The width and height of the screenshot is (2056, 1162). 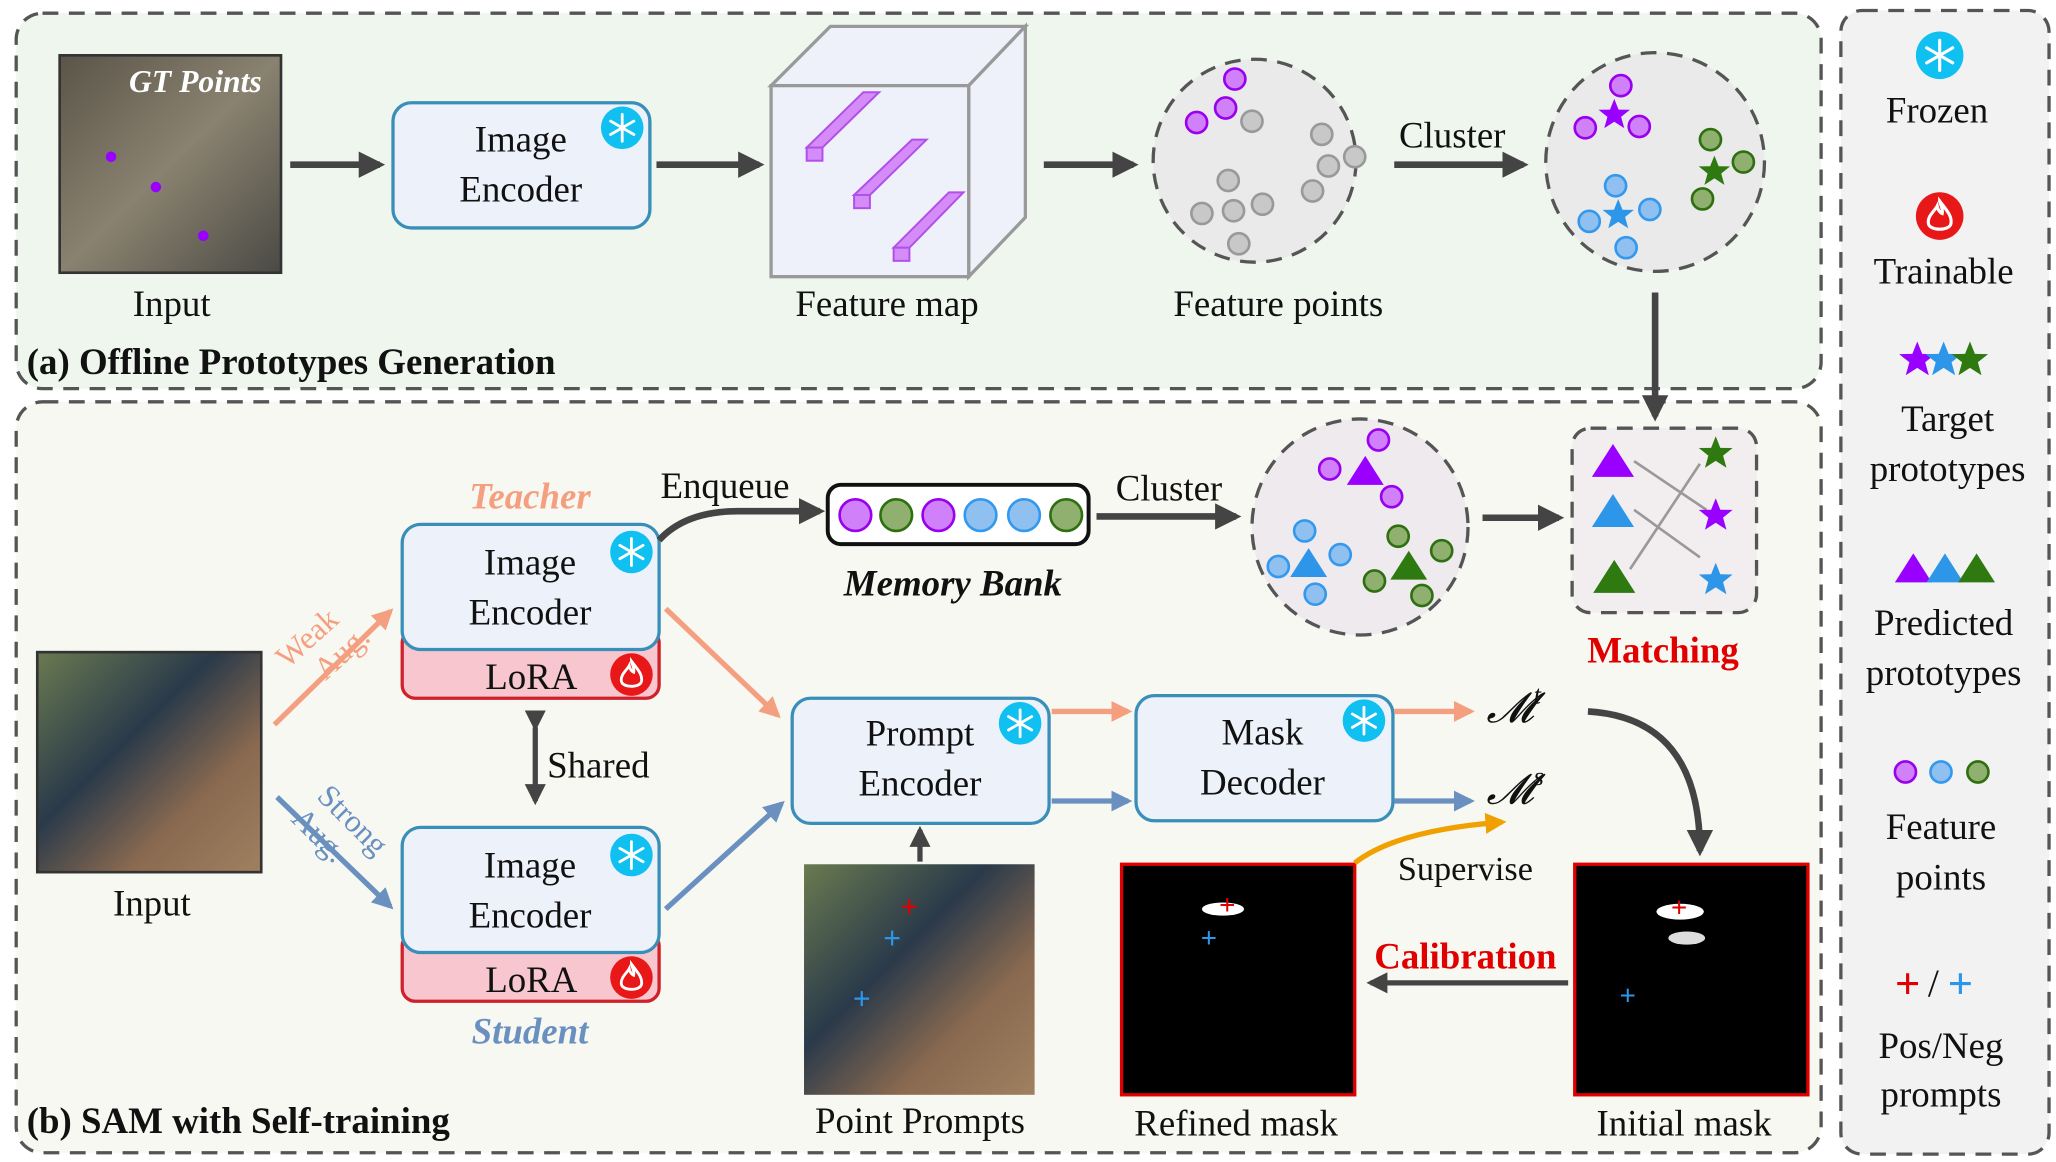 What do you see at coordinates (1941, 1094) in the screenshot?
I see `legend-prompts-2: prompts` at bounding box center [1941, 1094].